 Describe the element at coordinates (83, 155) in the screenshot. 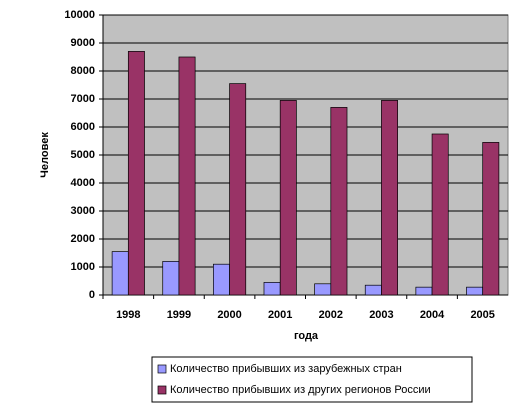

I see `y-tick-label: 5000` at that location.